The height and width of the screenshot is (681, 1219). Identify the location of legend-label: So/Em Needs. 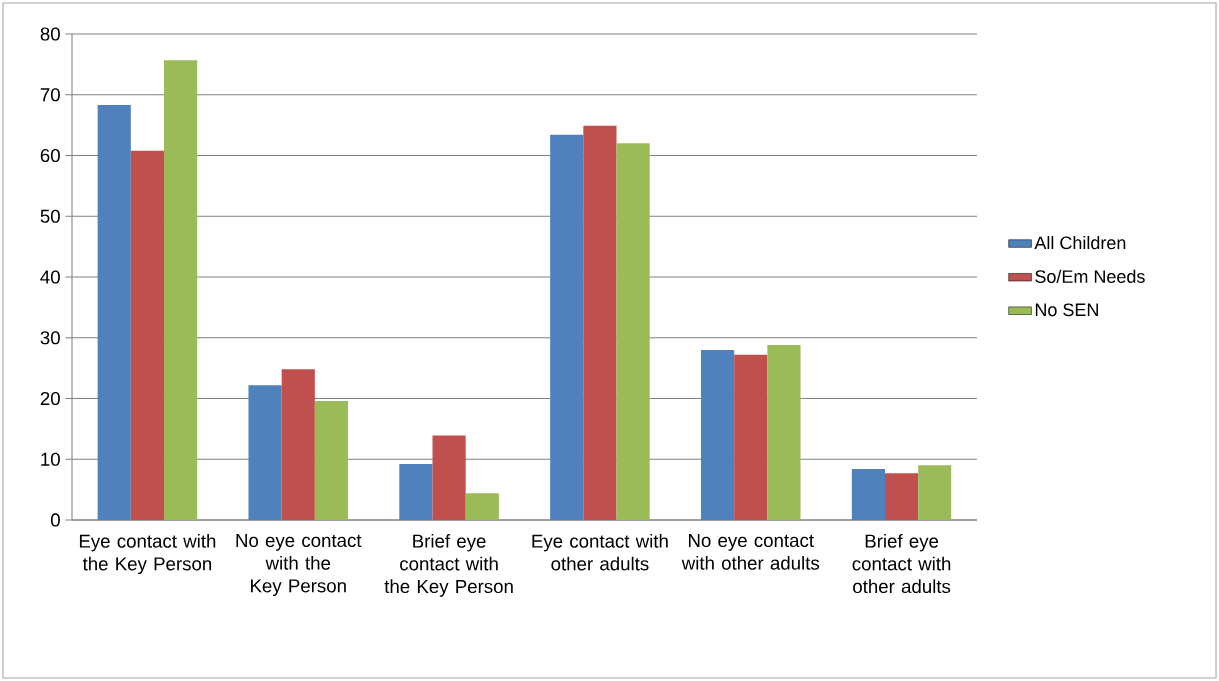
(1090, 276).